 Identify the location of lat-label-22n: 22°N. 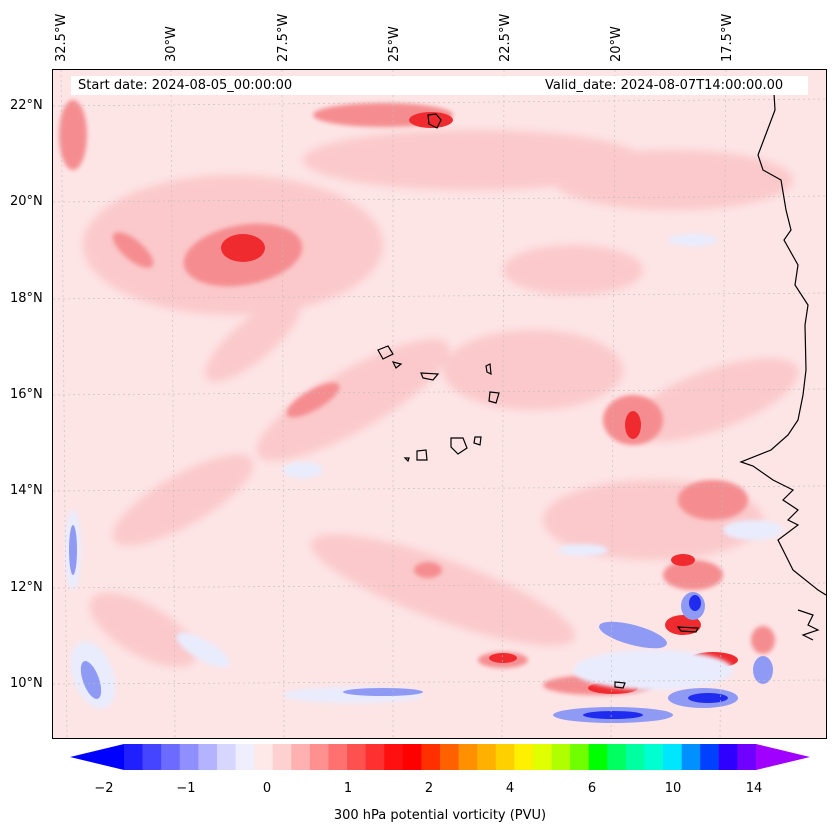
(26, 105).